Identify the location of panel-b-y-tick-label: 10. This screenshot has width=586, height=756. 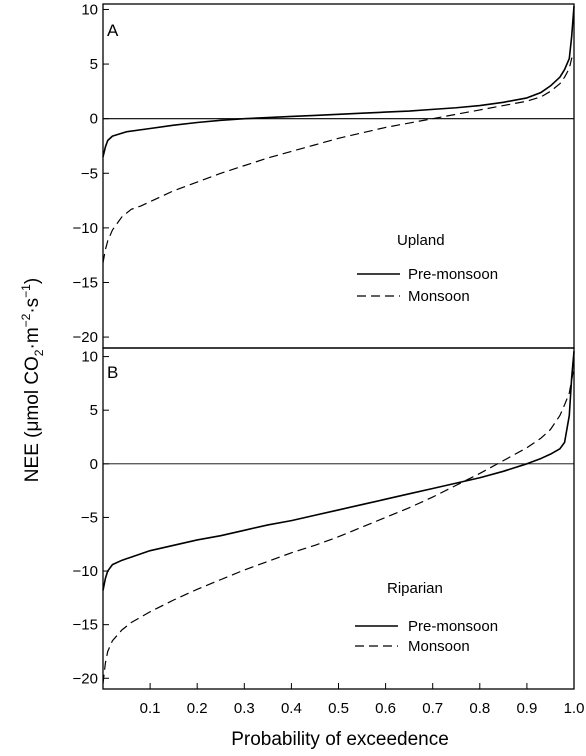
(89, 357).